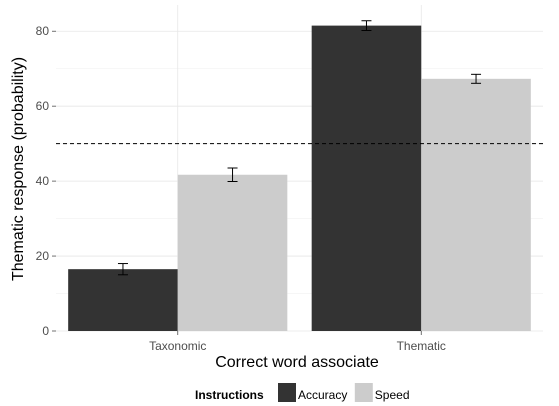  Describe the element at coordinates (229, 395) in the screenshot. I see `legend-title: Instructions` at that location.